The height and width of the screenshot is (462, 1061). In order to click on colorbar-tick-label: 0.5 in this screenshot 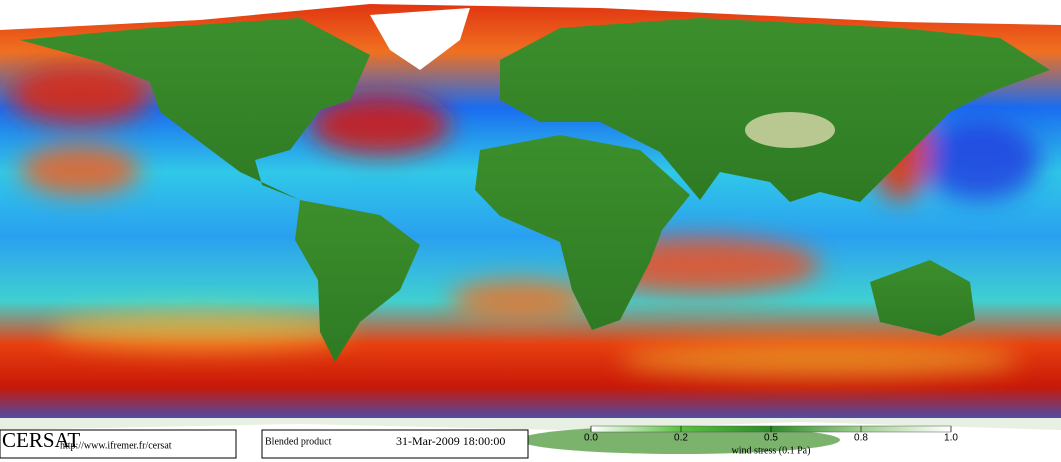, I will do `click(771, 438)`.